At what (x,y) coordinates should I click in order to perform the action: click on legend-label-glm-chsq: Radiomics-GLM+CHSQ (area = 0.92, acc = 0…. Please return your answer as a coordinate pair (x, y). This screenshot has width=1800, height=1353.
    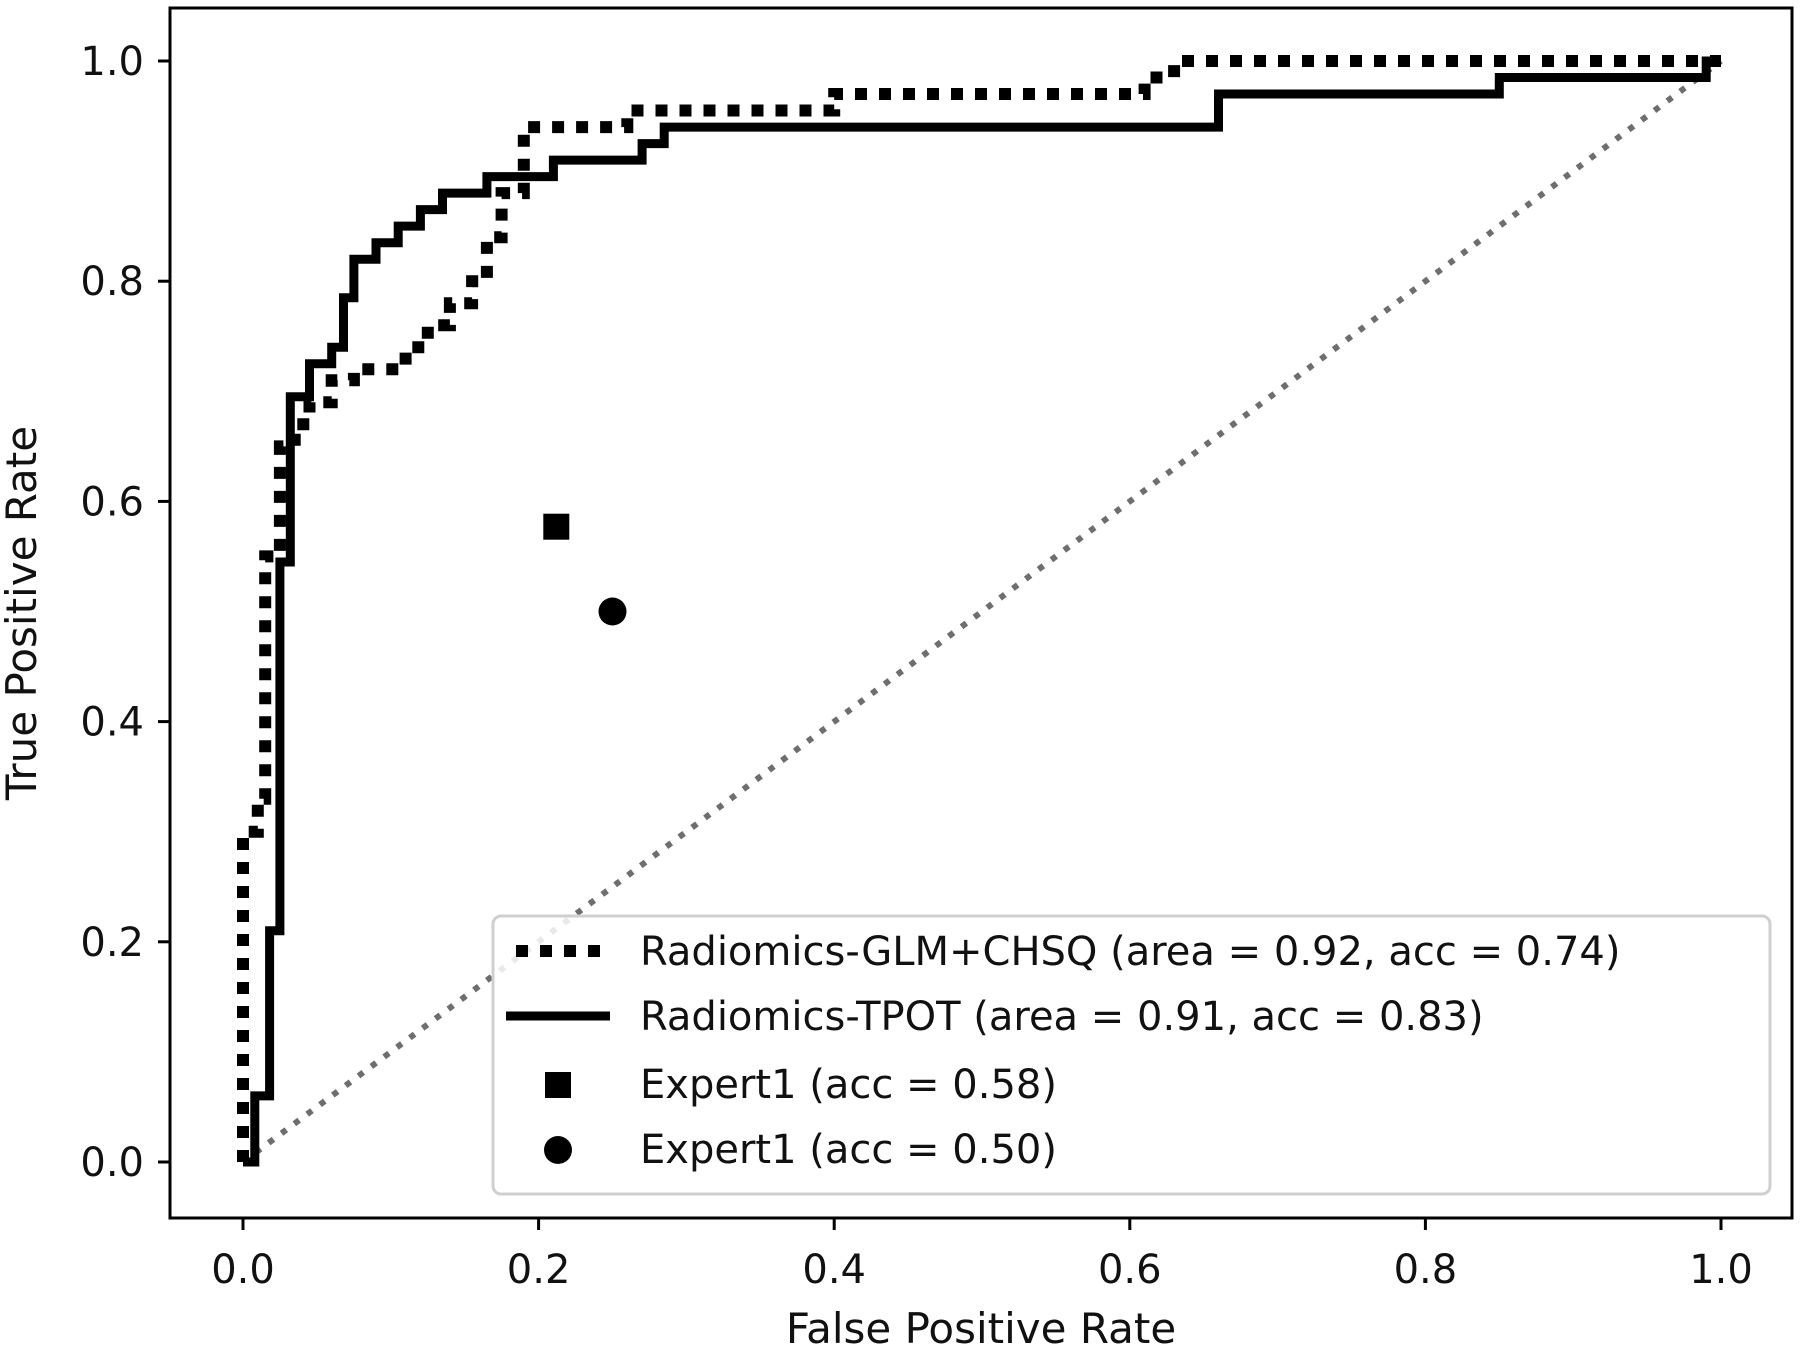
    Looking at the image, I should click on (1130, 952).